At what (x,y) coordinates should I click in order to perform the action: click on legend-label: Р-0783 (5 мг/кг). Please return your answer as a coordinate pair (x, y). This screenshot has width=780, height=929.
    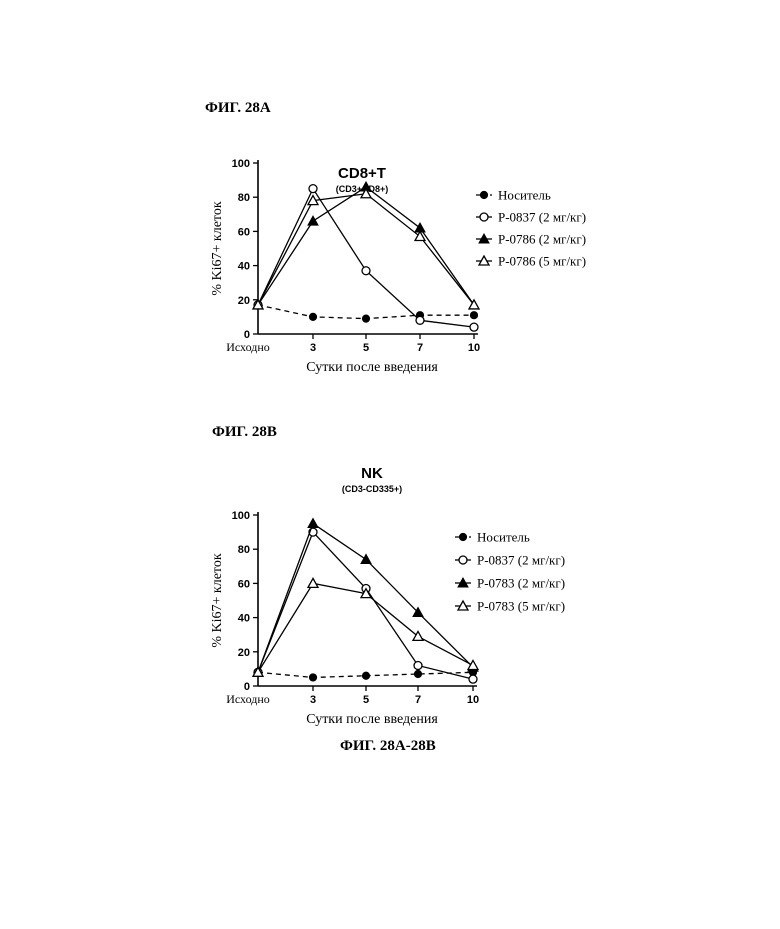
    Looking at the image, I should click on (521, 606).